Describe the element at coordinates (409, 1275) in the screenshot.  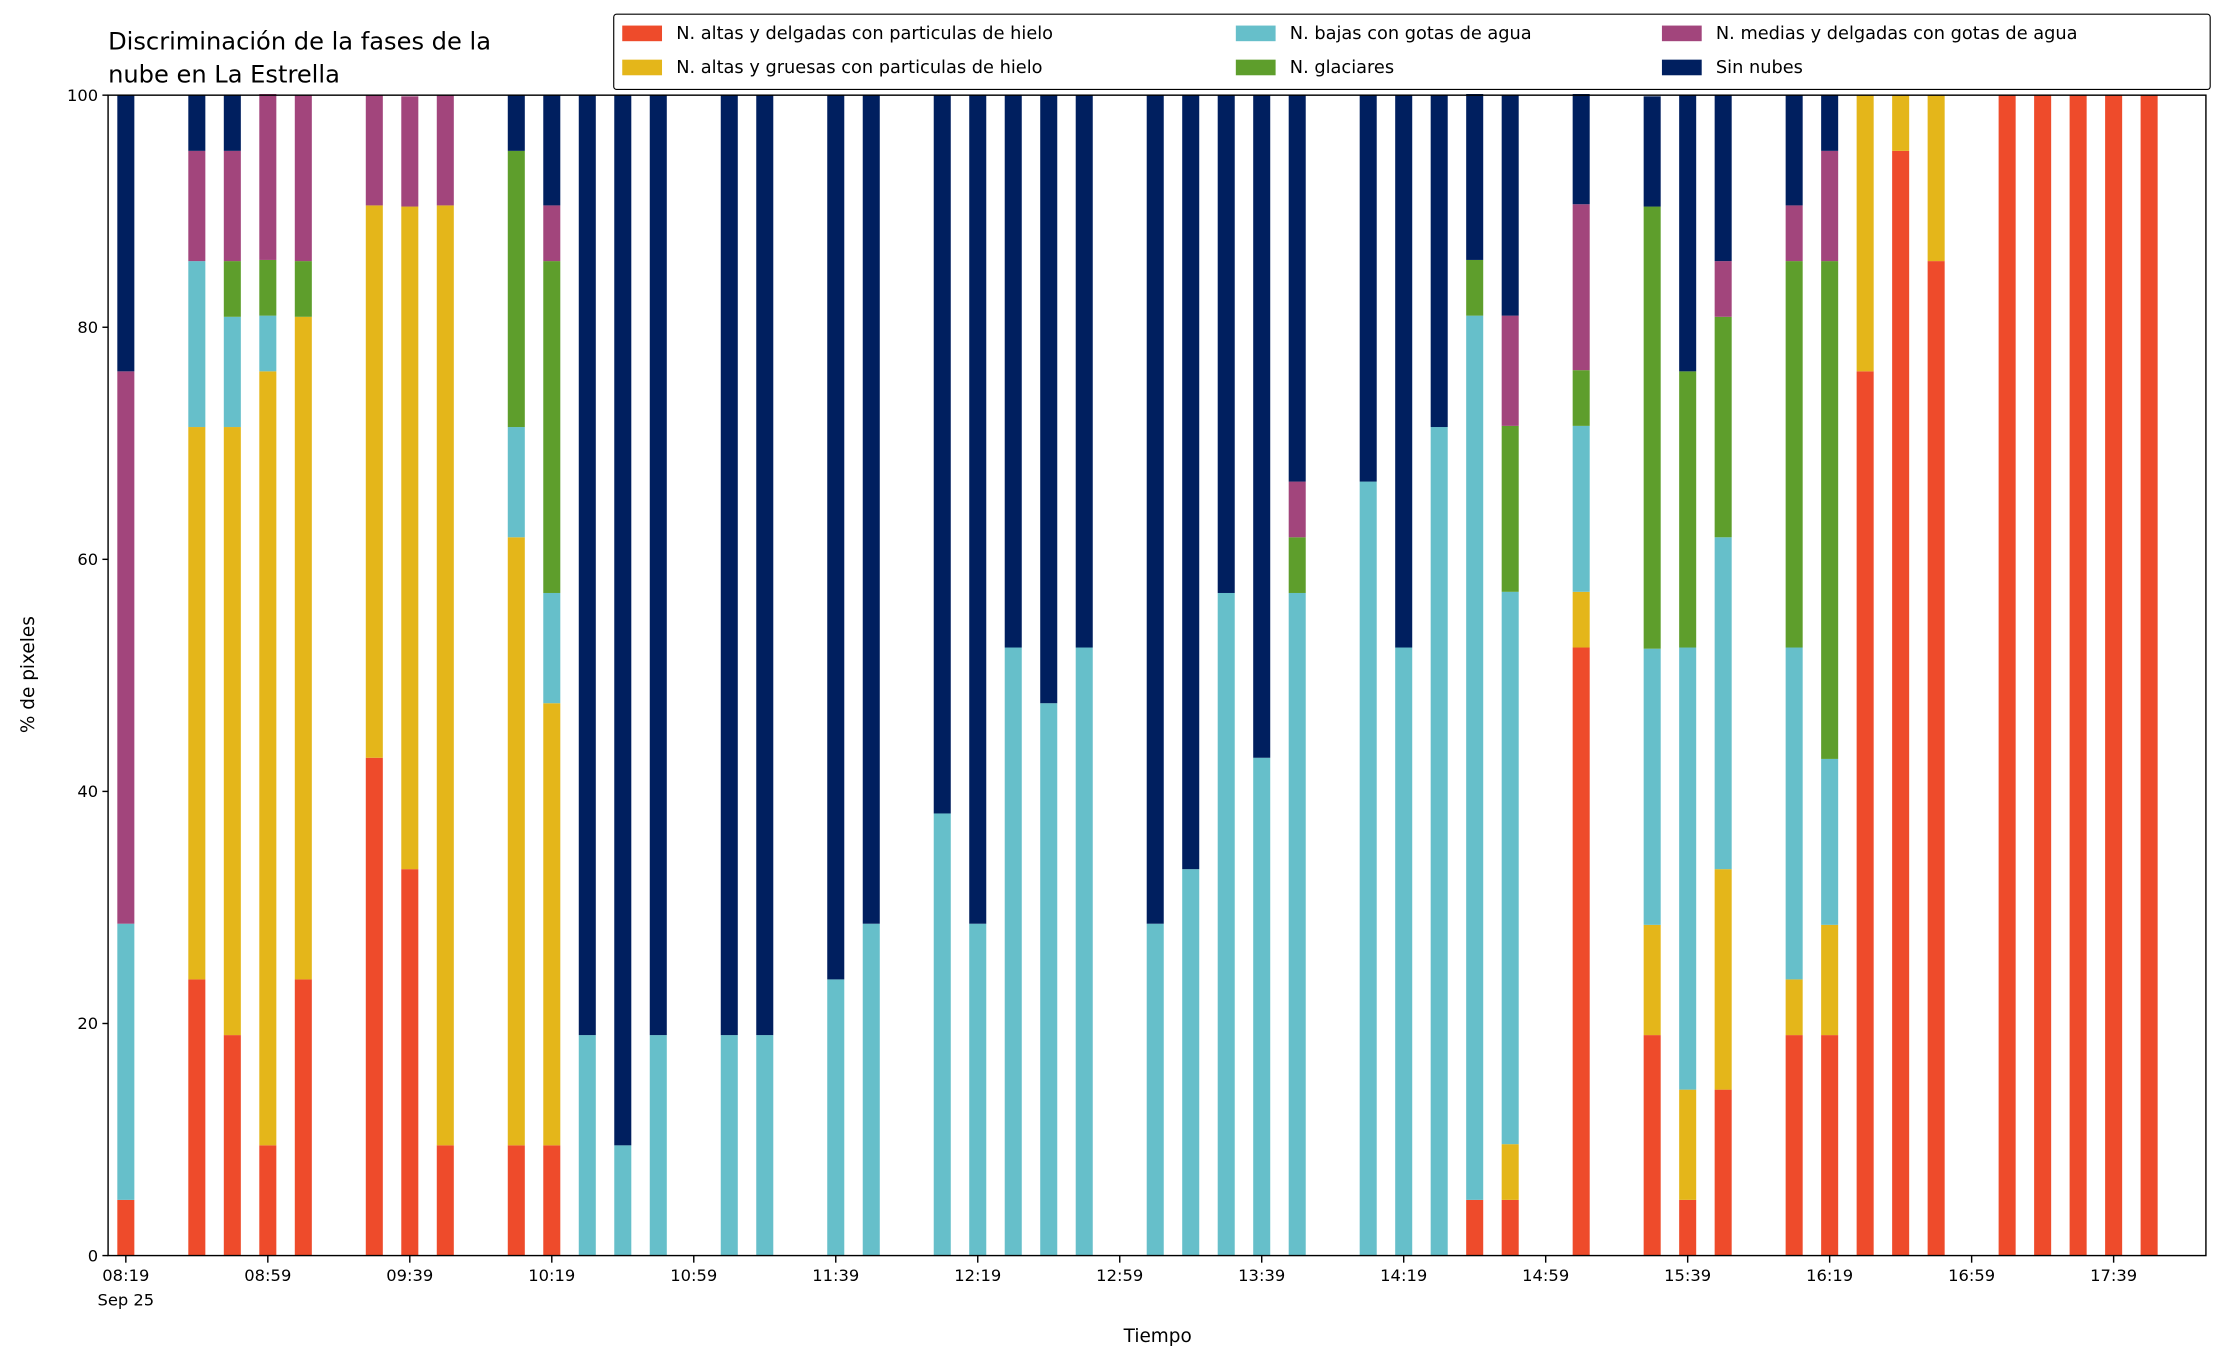
I see `x-tick-label: 09:39` at that location.